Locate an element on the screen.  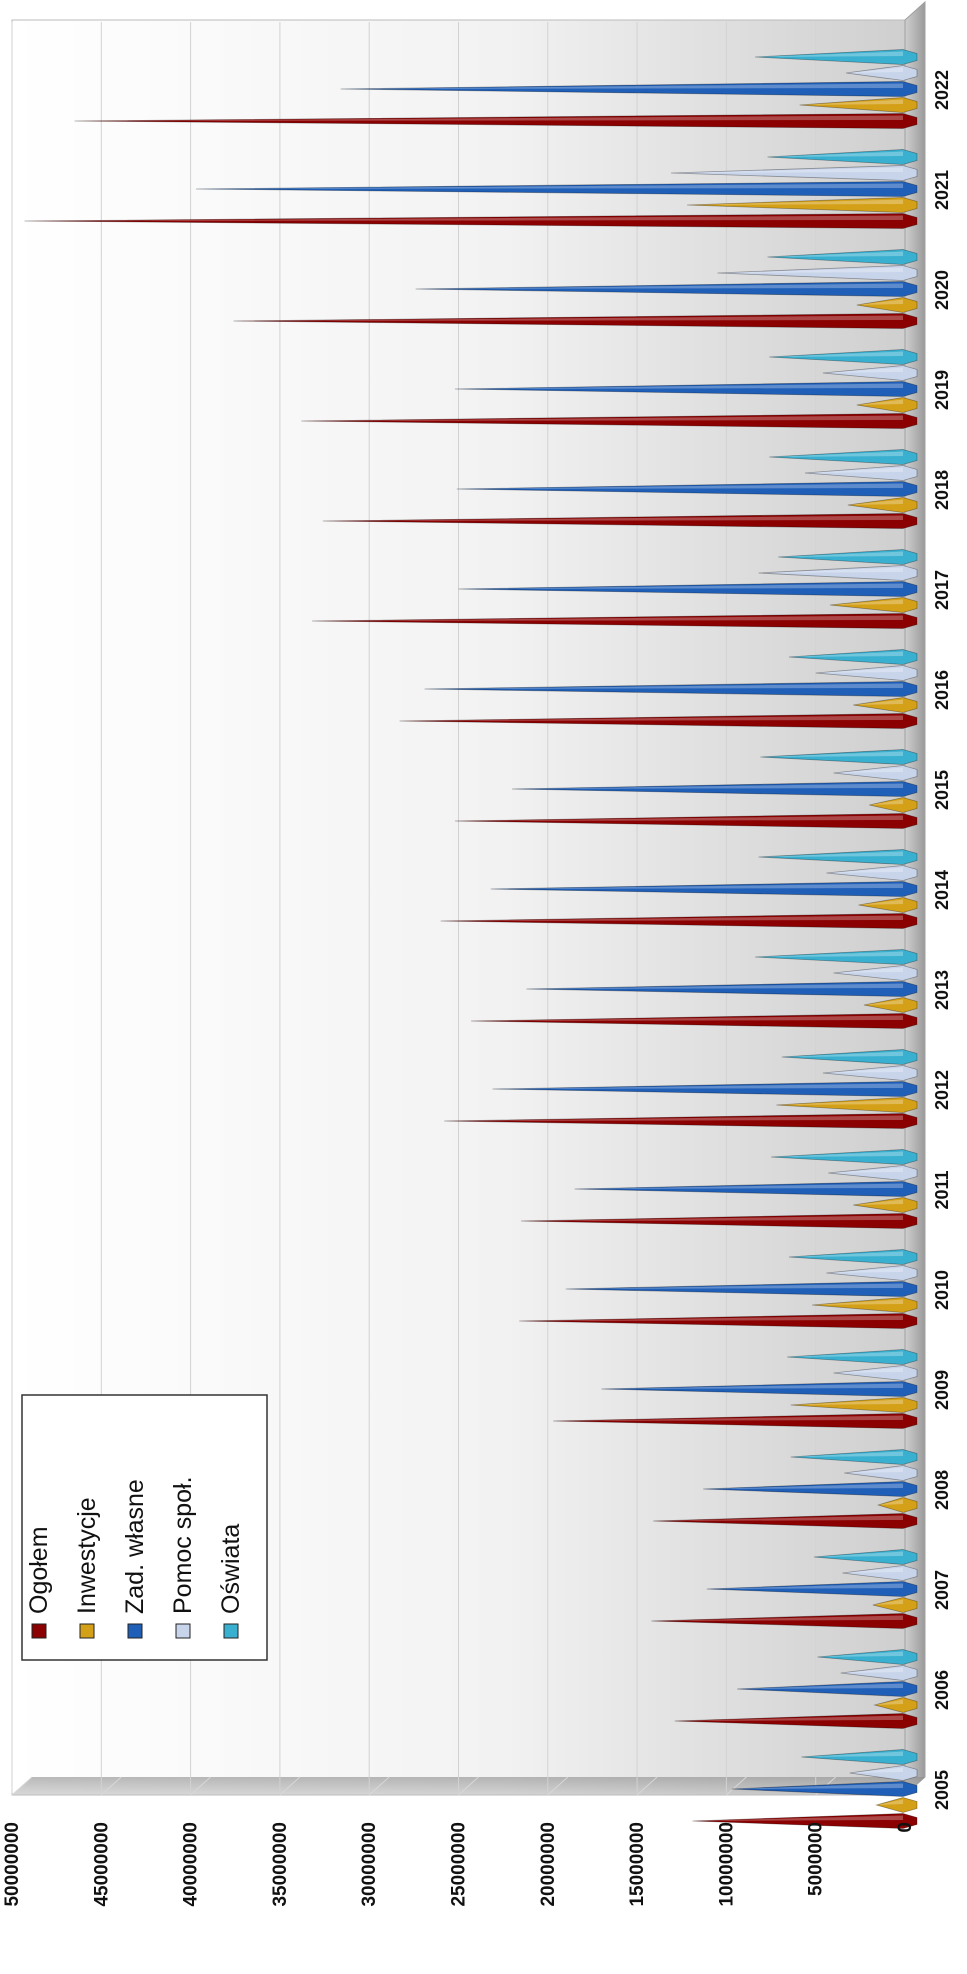
cone-highlight-zad-wlasne-2007 is located at coordinates (804, 1586).